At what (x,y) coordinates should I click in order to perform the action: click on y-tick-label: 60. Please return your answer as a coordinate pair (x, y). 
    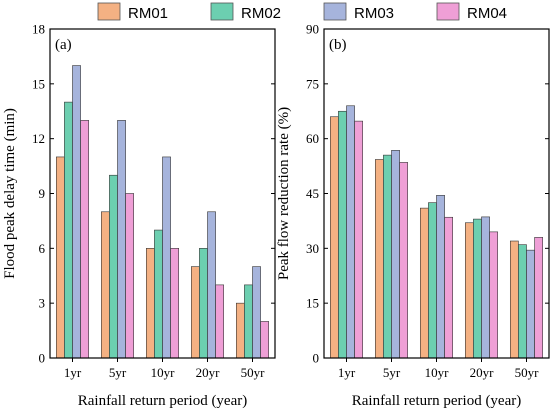
    Looking at the image, I should click on (312, 138).